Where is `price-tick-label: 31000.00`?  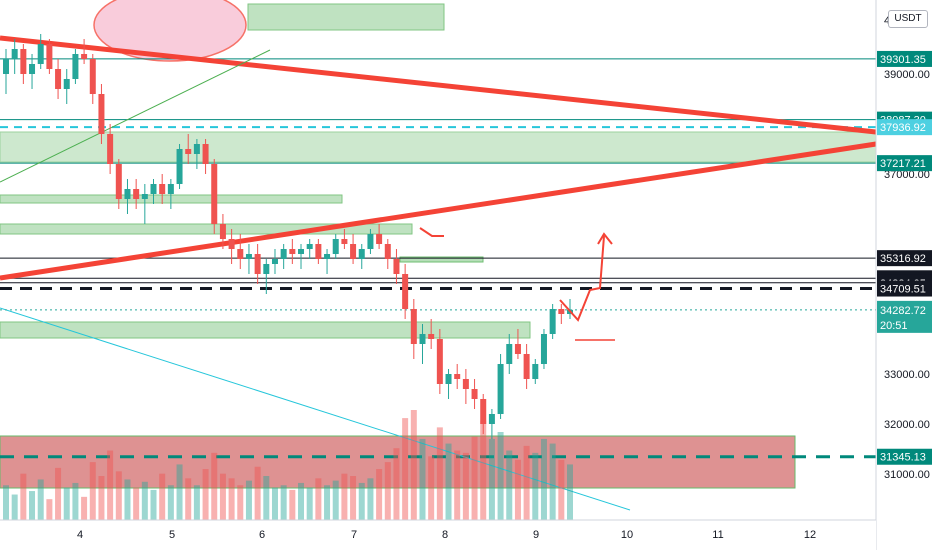 price-tick-label: 31000.00 is located at coordinates (907, 475).